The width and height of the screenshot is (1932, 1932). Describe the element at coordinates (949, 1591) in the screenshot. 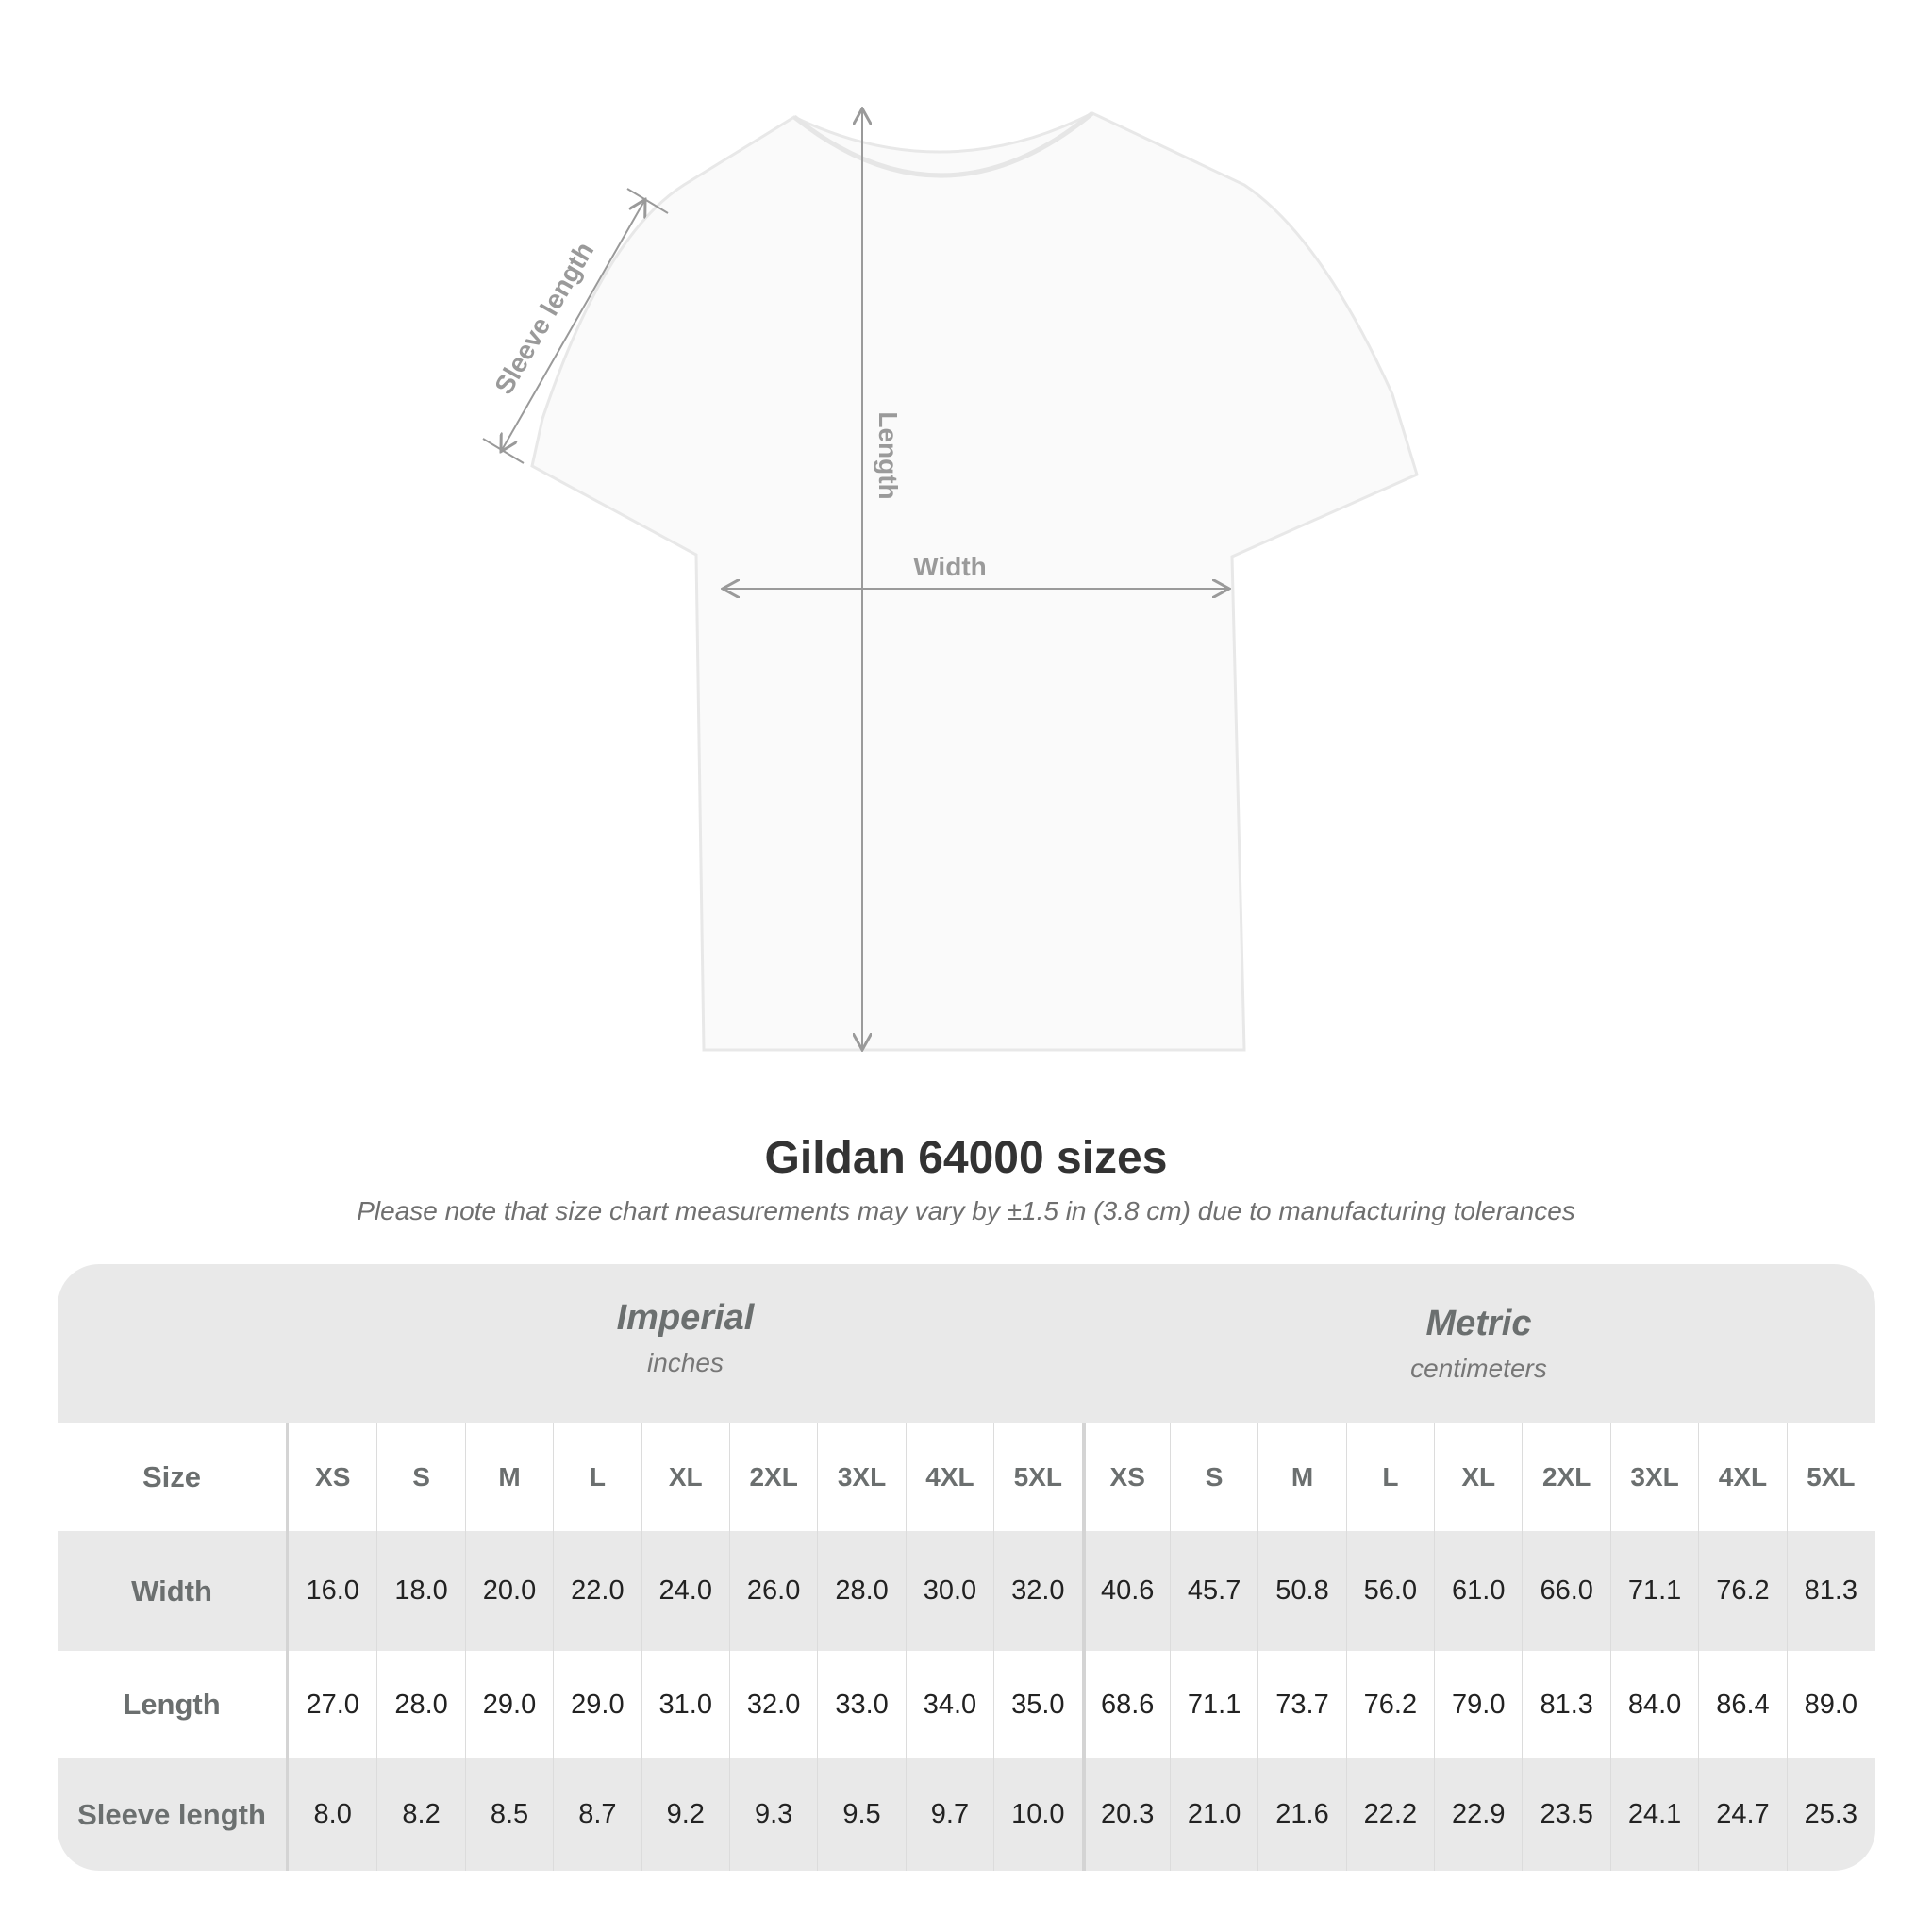

I see `table-cell: 30.0` at that location.